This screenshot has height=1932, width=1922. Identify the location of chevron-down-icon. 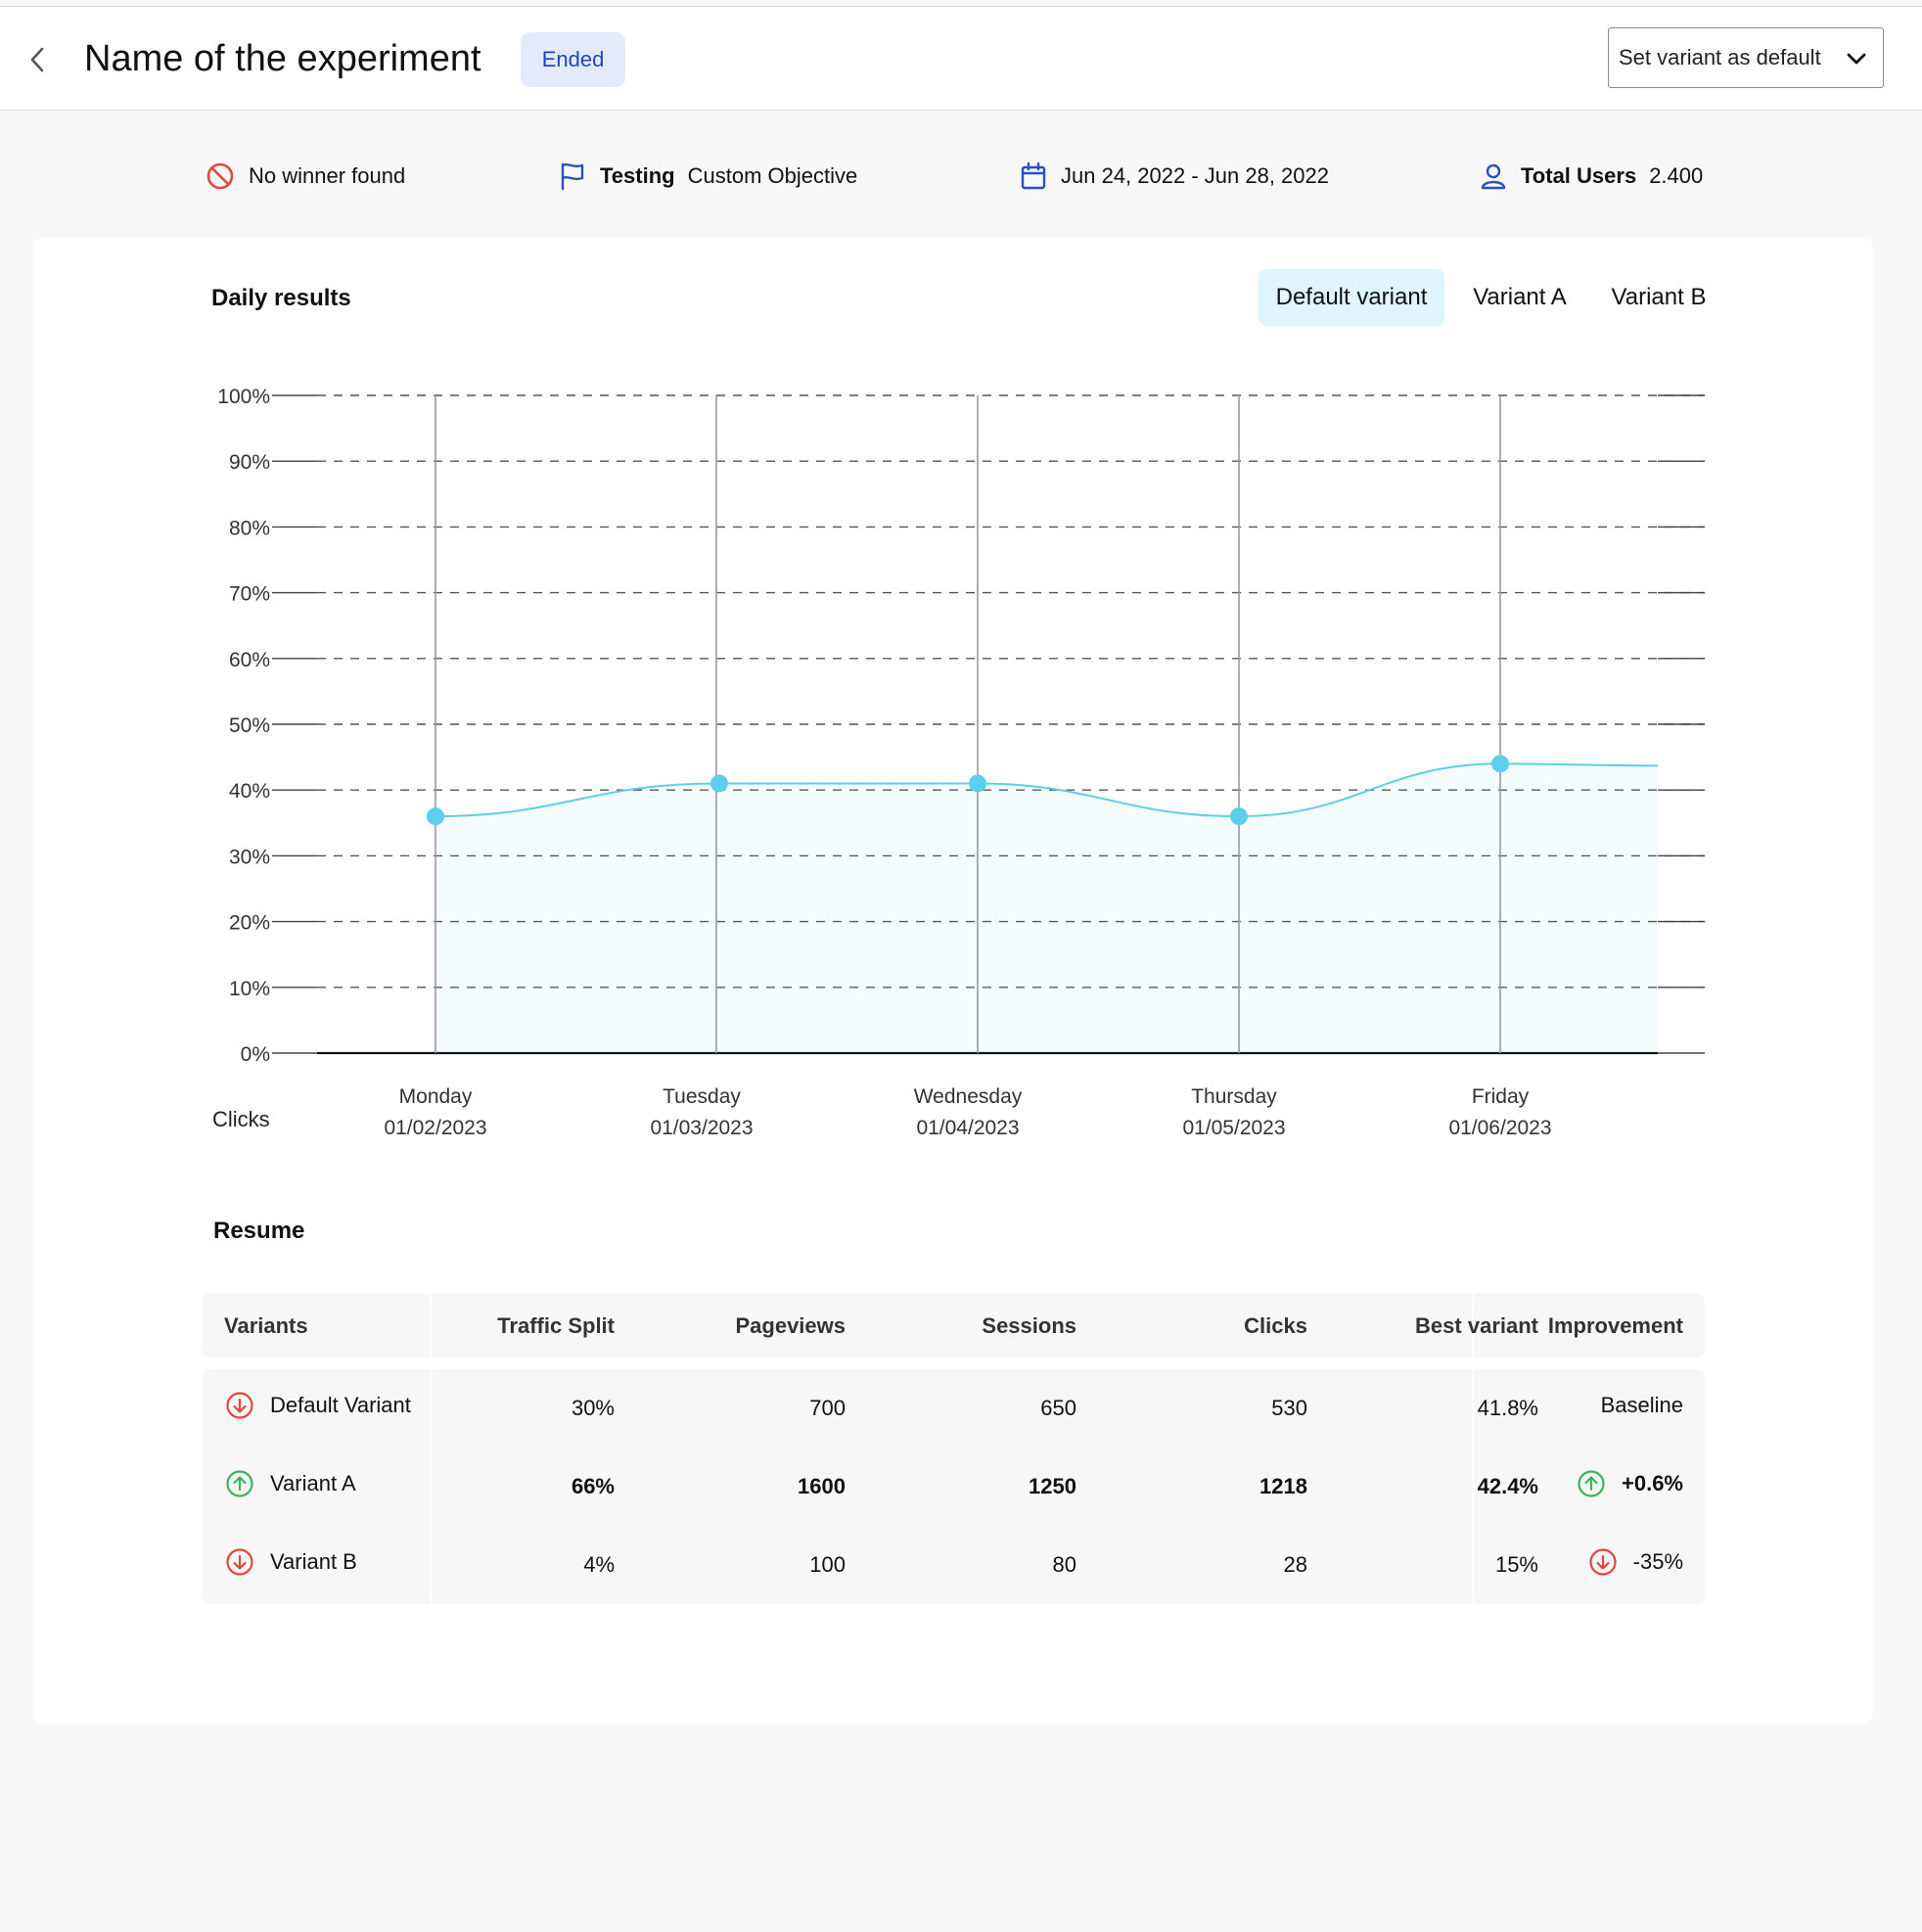
(1856, 59).